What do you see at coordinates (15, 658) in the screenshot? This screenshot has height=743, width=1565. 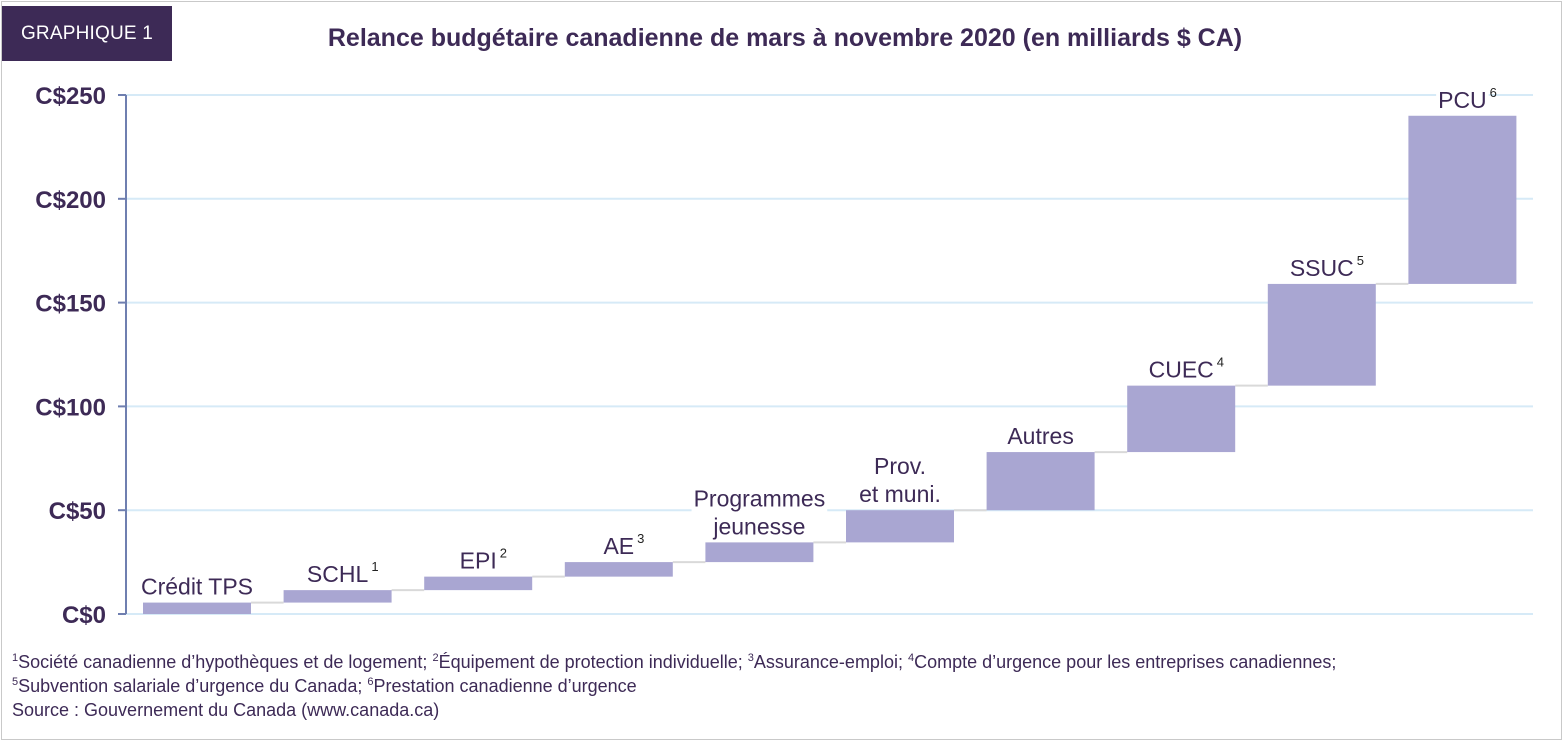 I see `footnote-mark: 1` at bounding box center [15, 658].